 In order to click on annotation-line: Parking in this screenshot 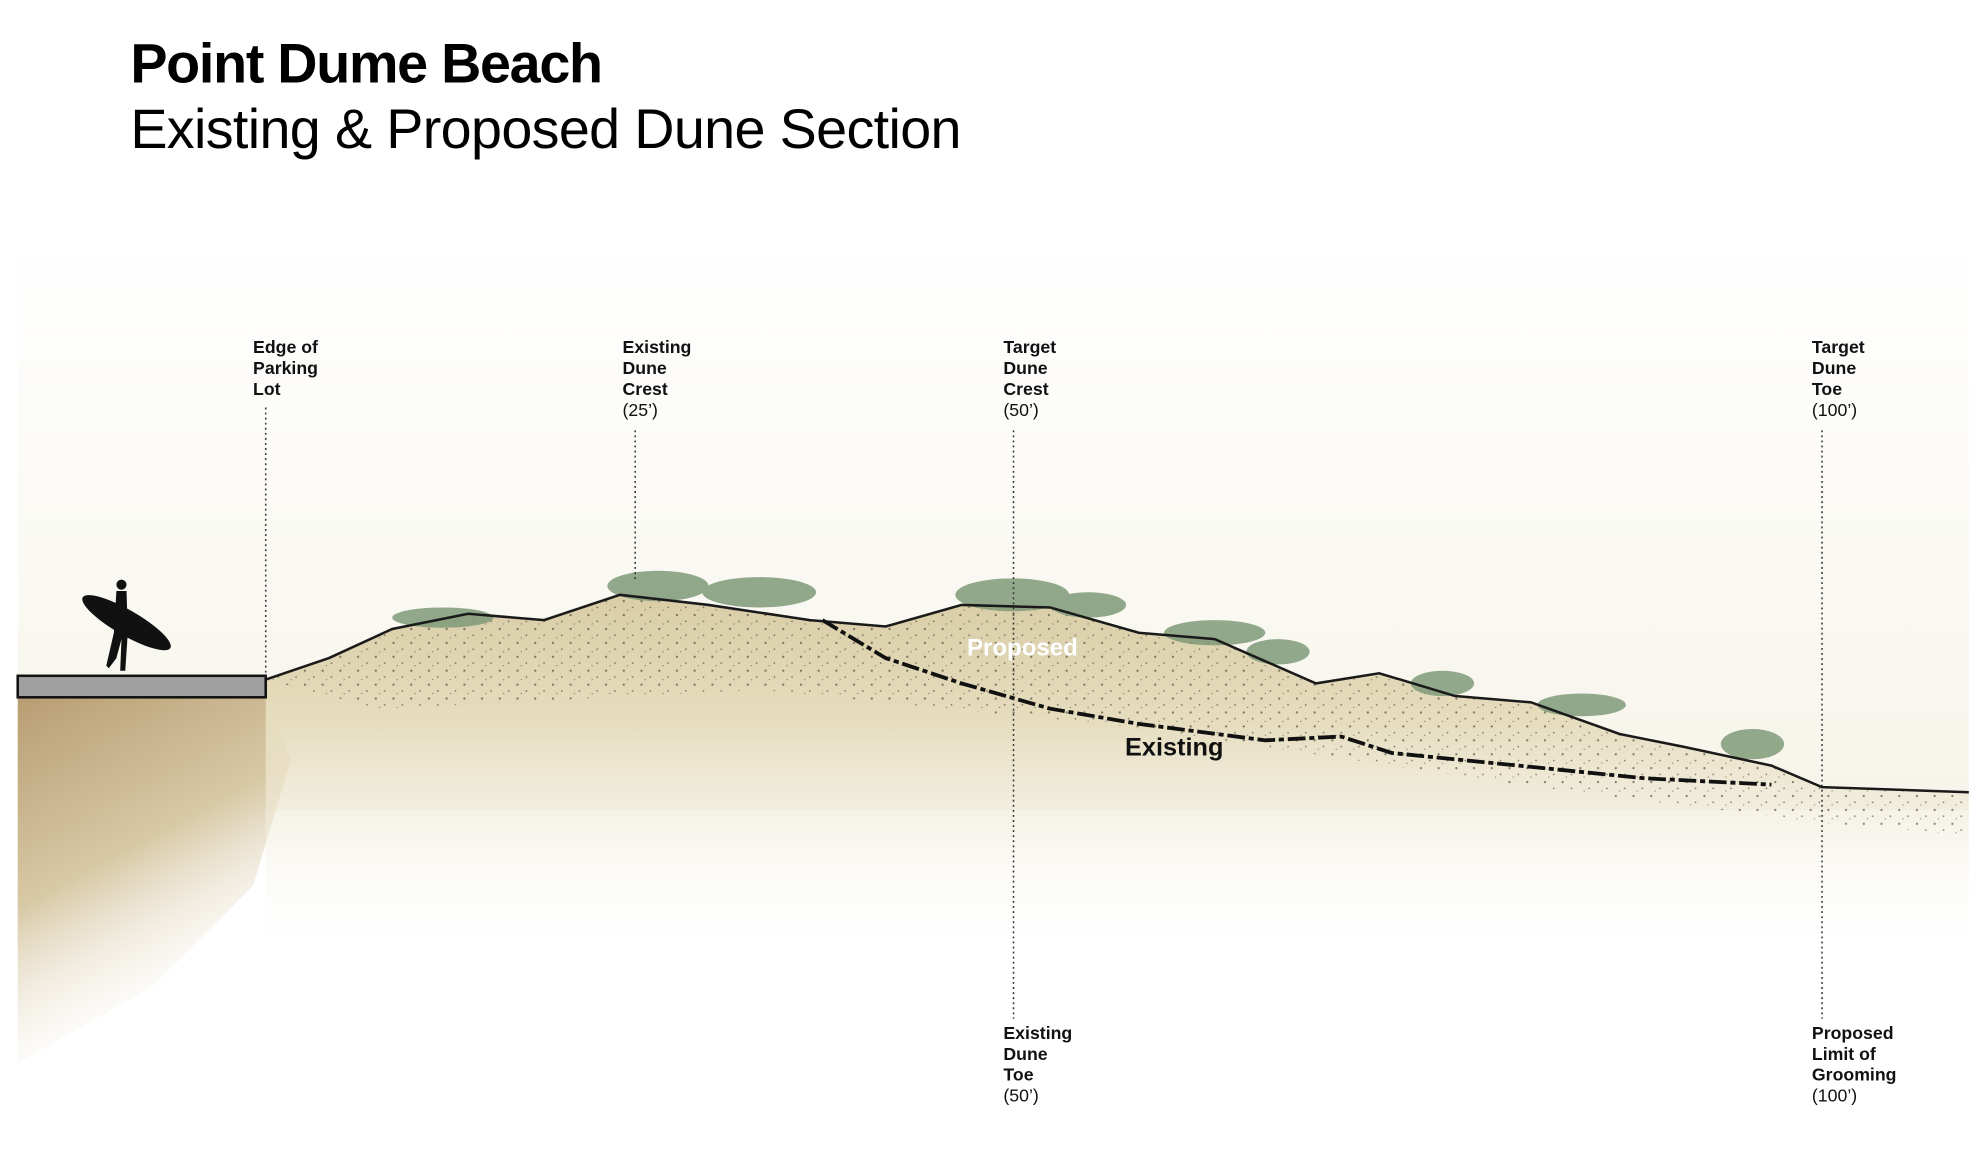, I will do `click(285, 368)`.